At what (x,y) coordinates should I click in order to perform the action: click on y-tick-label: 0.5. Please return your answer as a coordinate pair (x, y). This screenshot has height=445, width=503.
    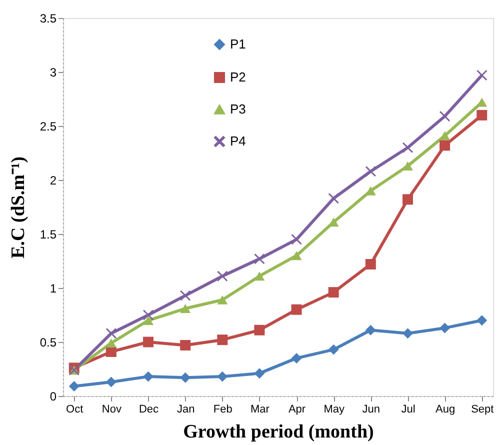
    Looking at the image, I should click on (48, 343).